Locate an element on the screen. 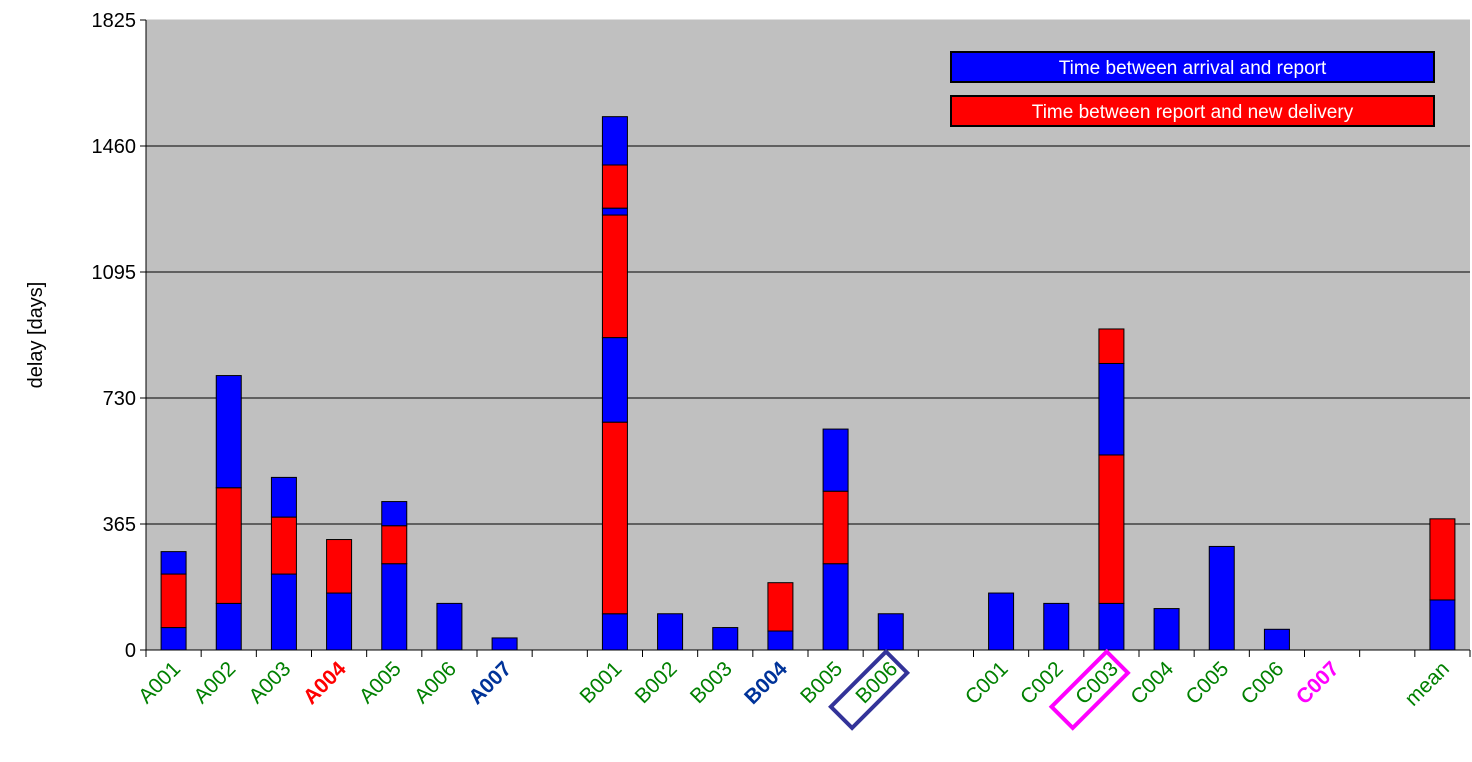  x-tick-group: A003 is located at coordinates (270, 682).